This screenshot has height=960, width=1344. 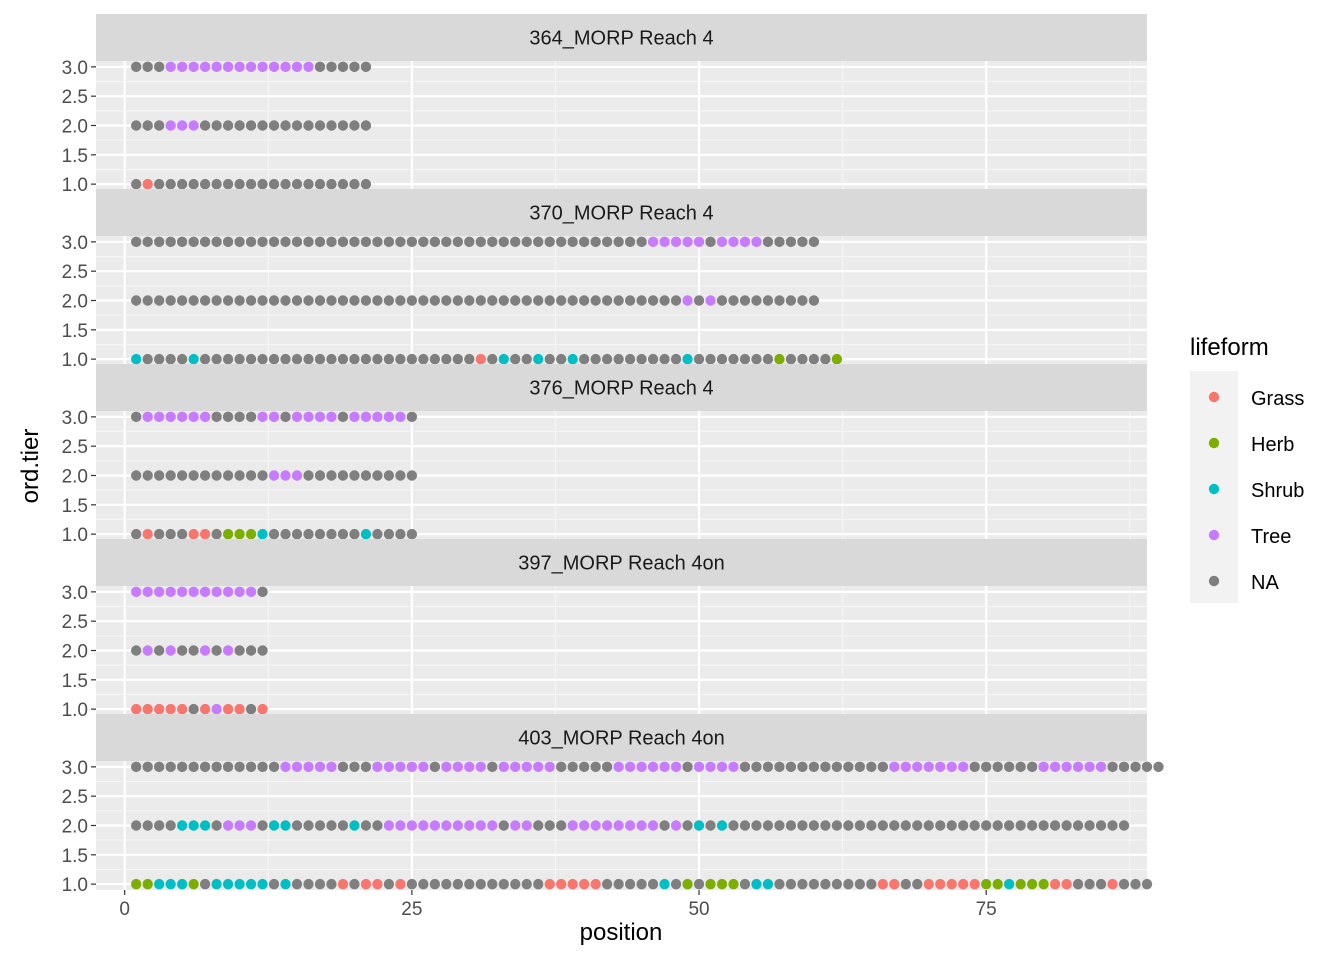 What do you see at coordinates (75, 302) in the screenshot?
I see `y-tick-label: 2.0` at bounding box center [75, 302].